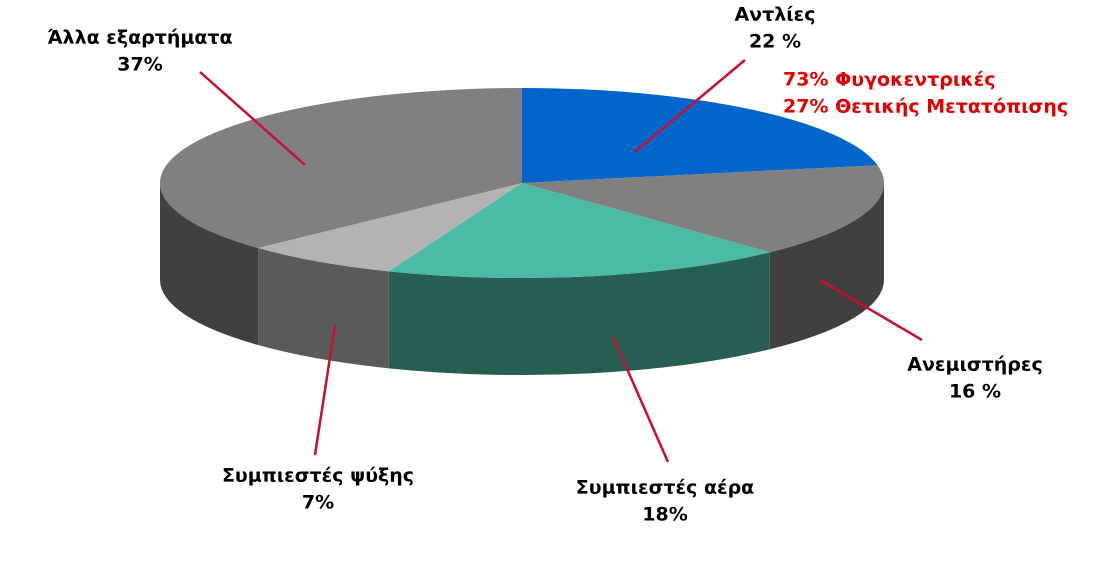 The width and height of the screenshot is (1108, 568). What do you see at coordinates (889, 80) in the screenshot?
I see `annotation: 73% Φυγοκεντρικές` at bounding box center [889, 80].